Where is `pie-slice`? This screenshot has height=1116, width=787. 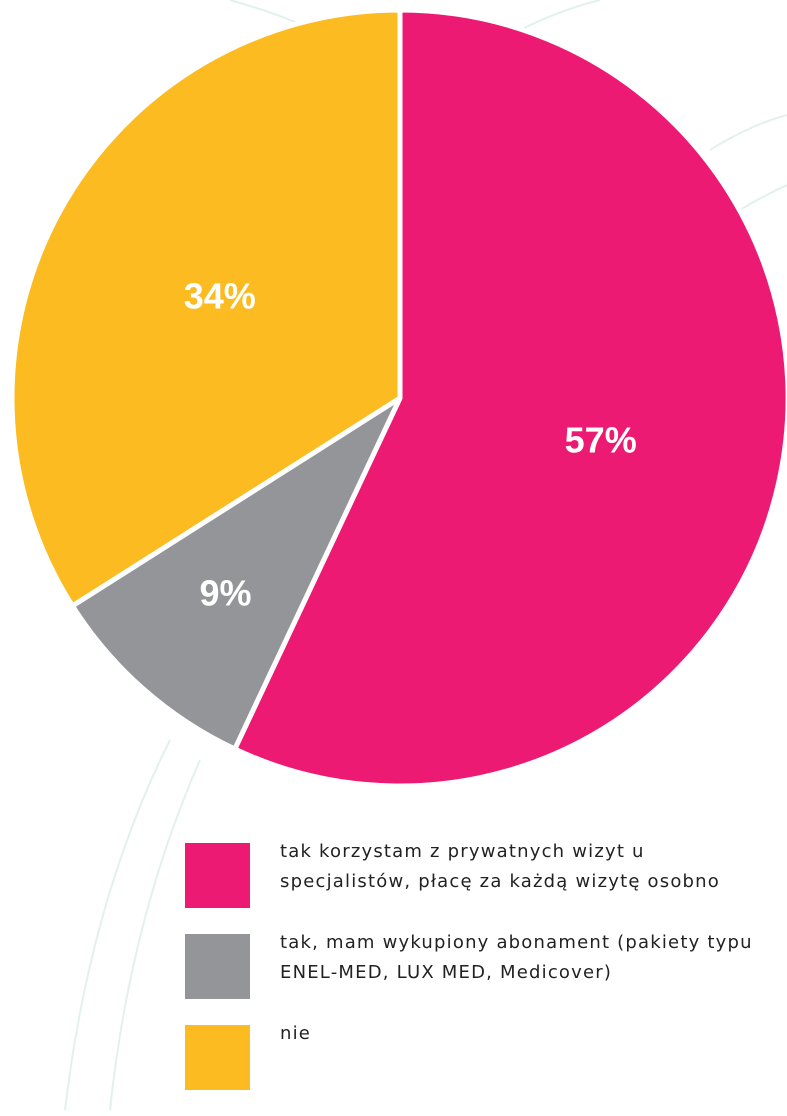
pie-slice is located at coordinates (236, 573).